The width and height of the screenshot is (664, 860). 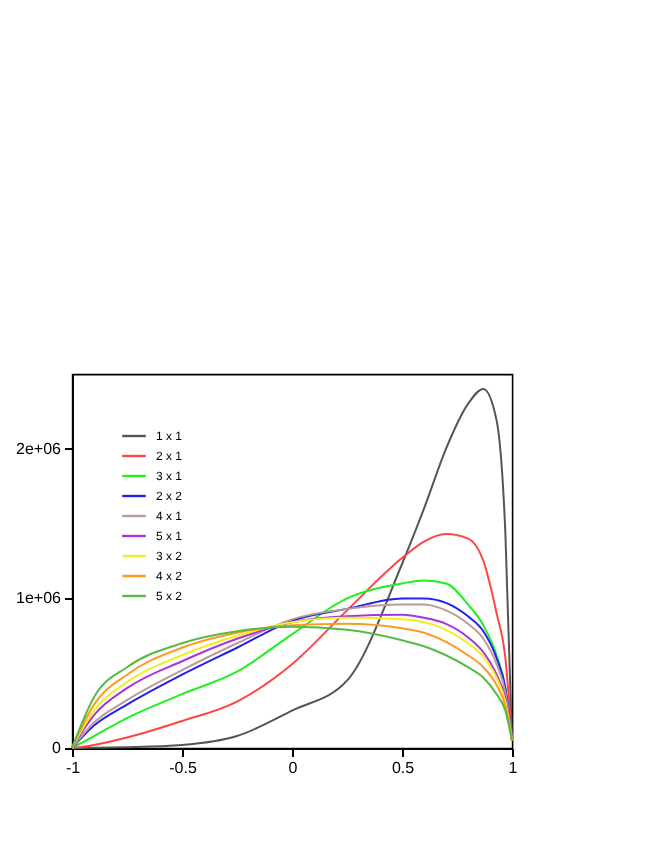 I want to click on x-tick-label: -1, so click(x=73, y=768).